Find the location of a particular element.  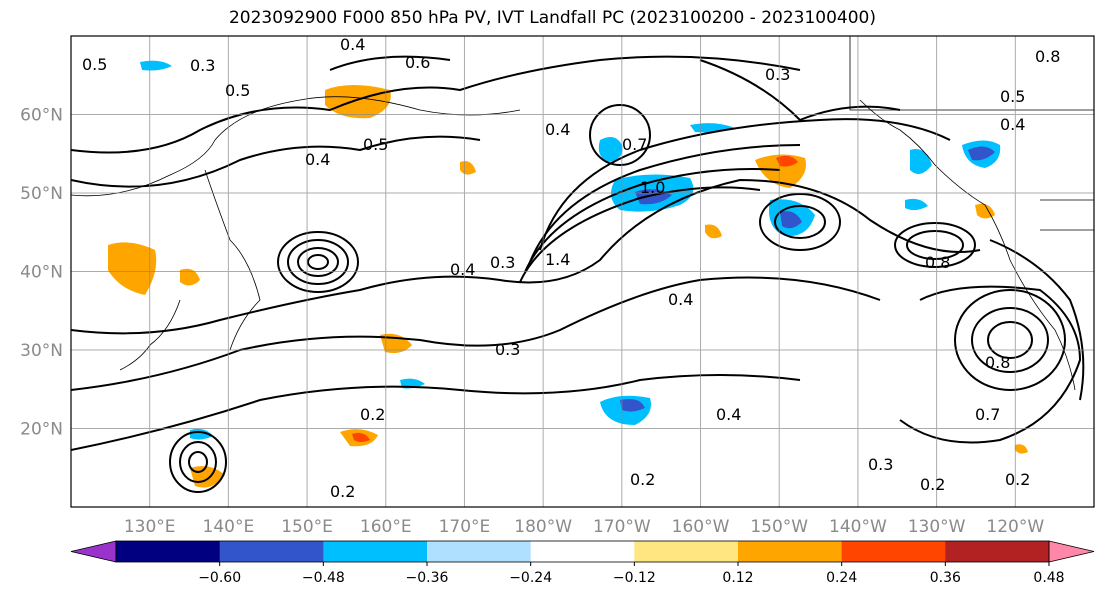

latitude-label: 40°N is located at coordinates (41, 273).